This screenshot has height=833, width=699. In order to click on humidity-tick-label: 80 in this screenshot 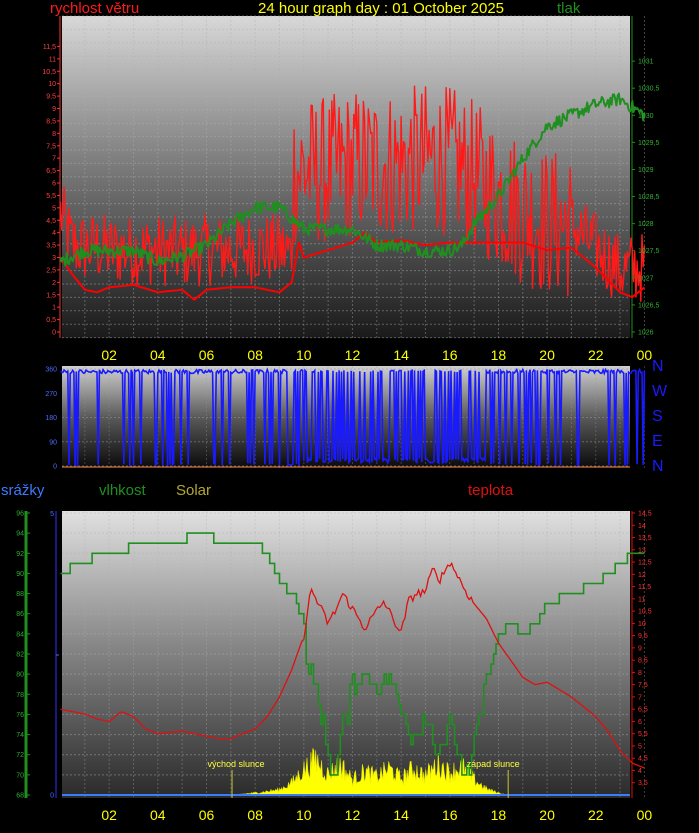, I will do `click(20, 675)`.